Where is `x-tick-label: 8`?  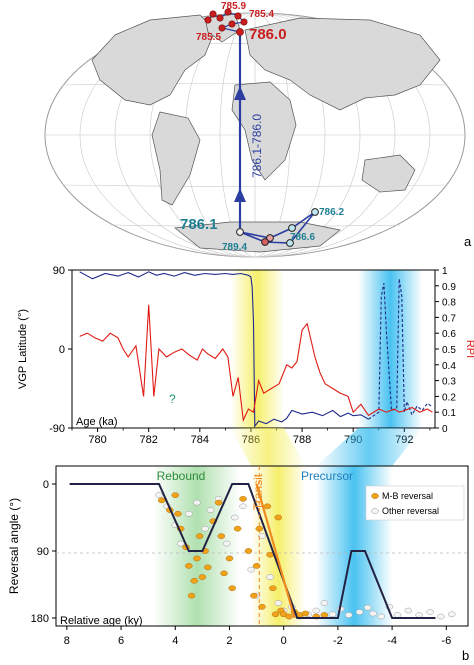 x-tick-label: 8 is located at coordinates (67, 641).